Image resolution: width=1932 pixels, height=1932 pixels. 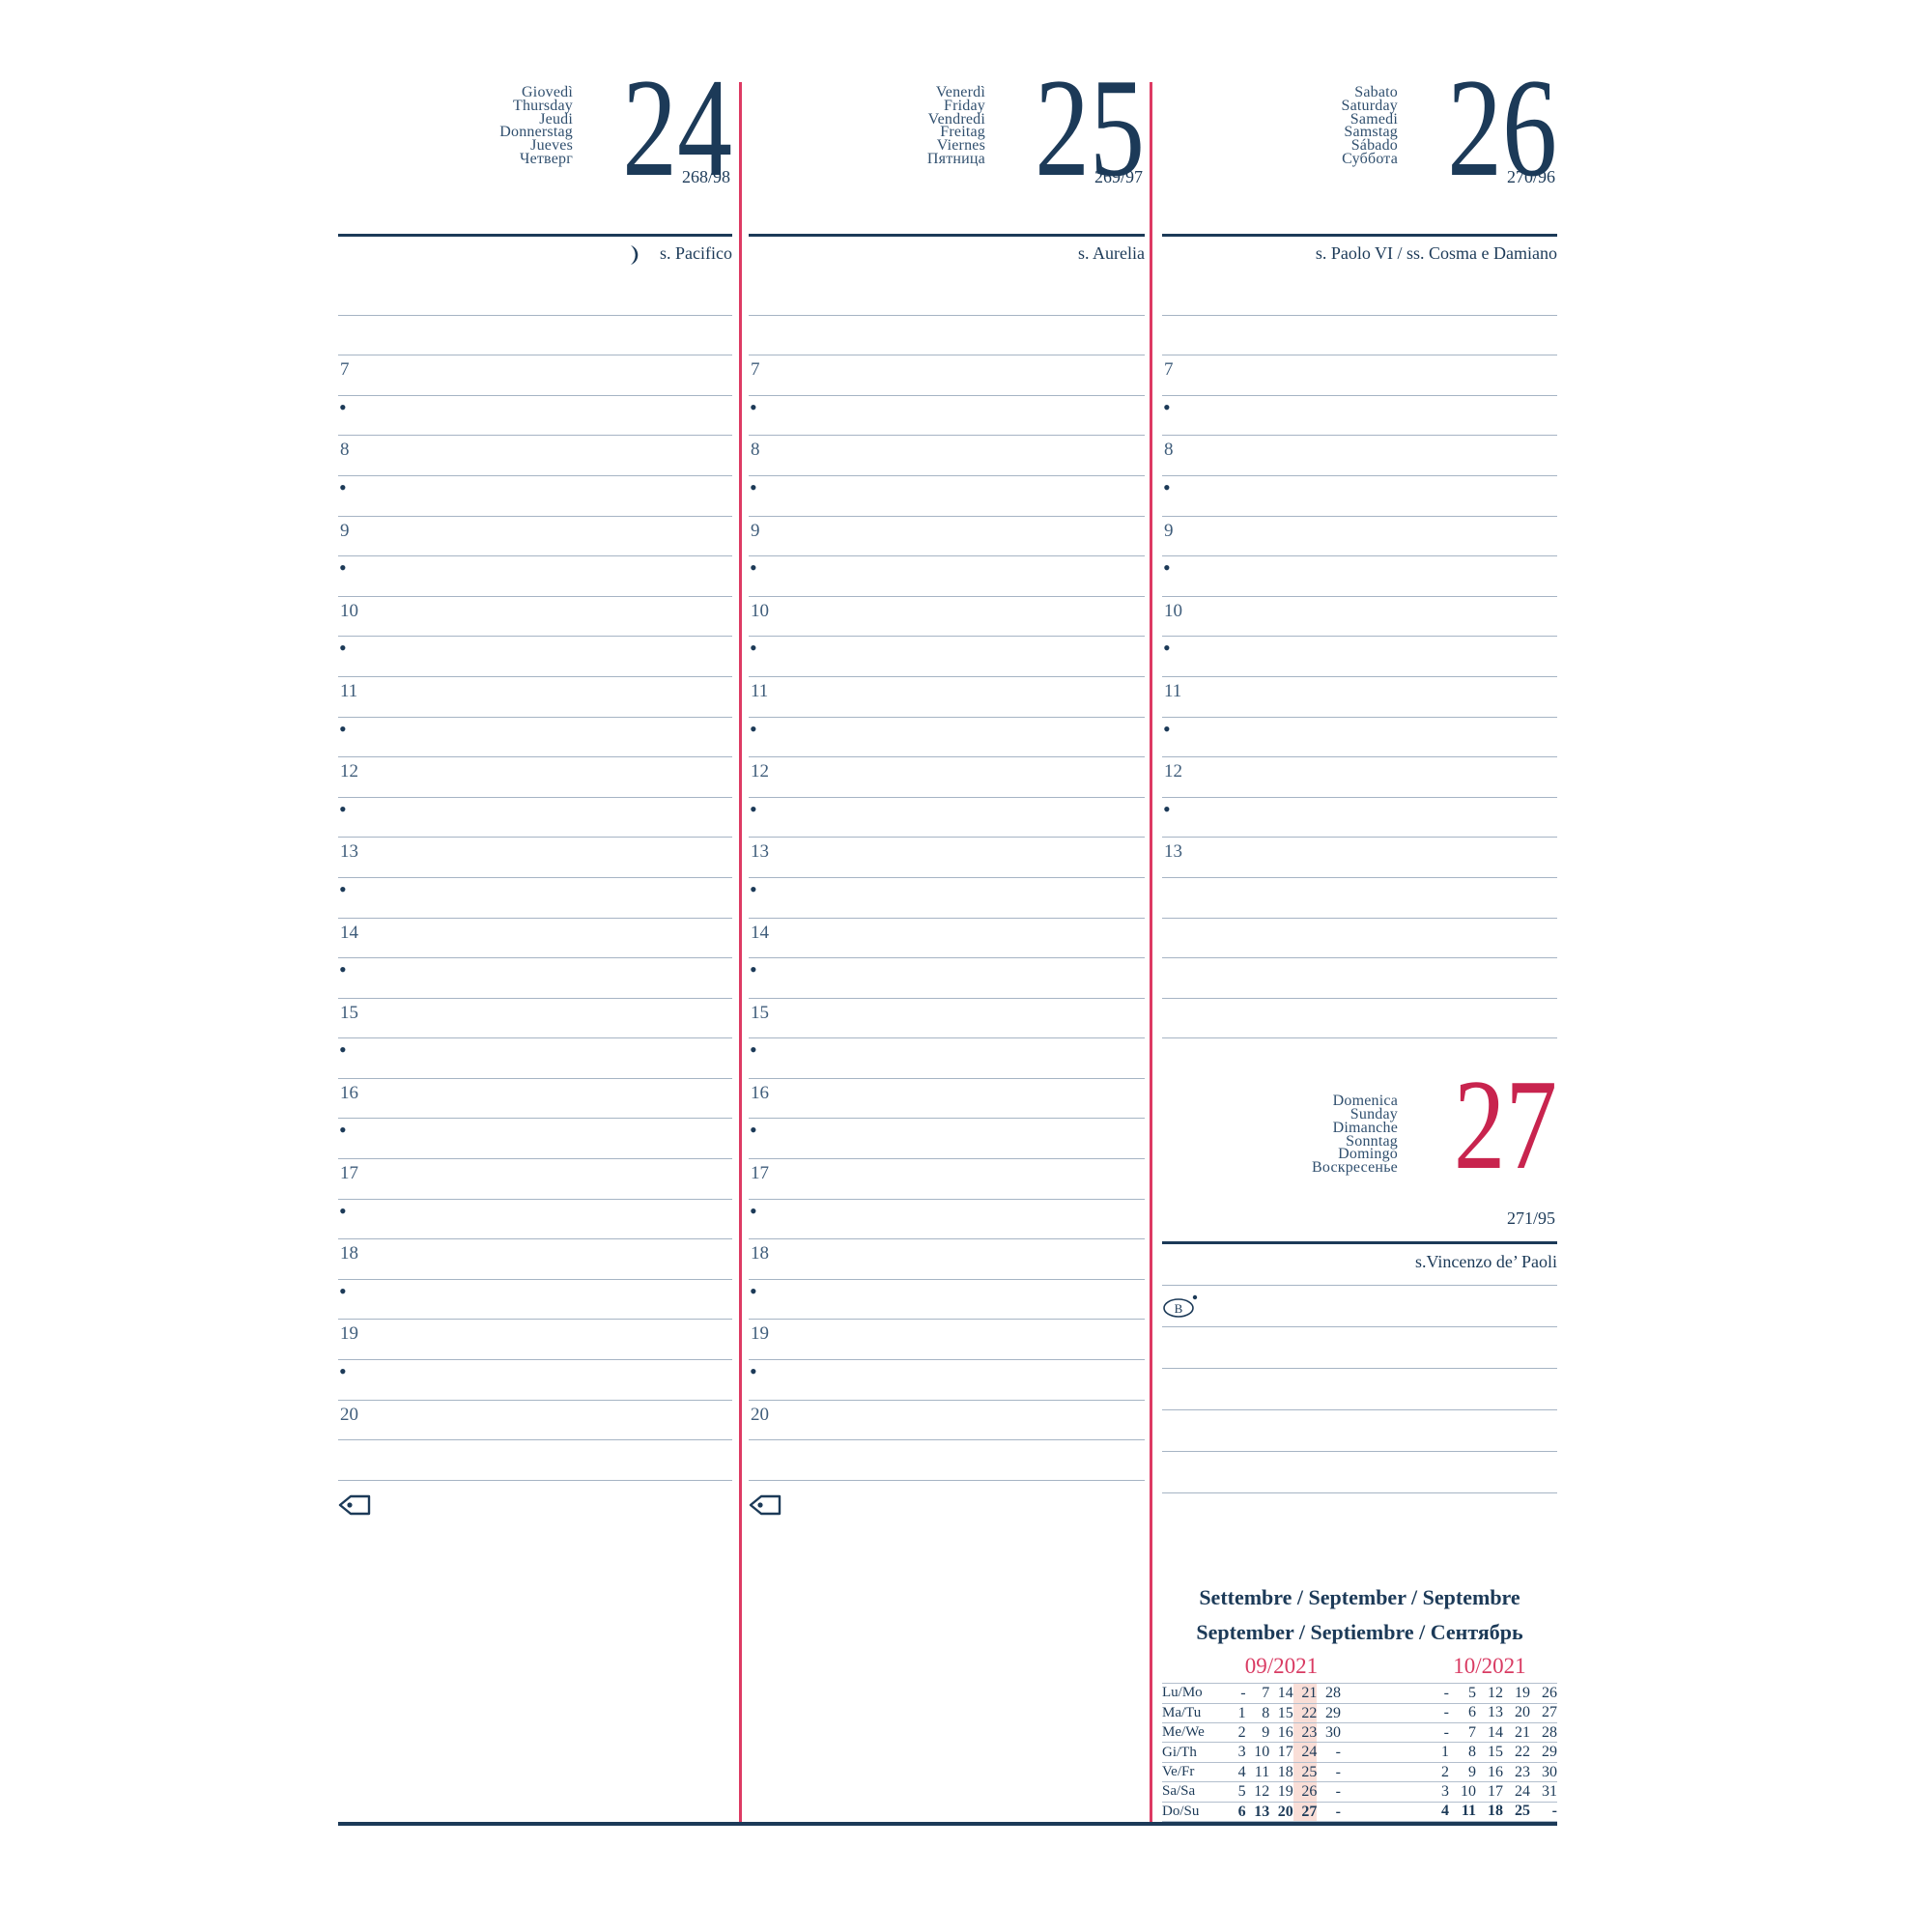 What do you see at coordinates (1332, 1693) in the screenshot?
I see `calendar-cell: 28` at bounding box center [1332, 1693].